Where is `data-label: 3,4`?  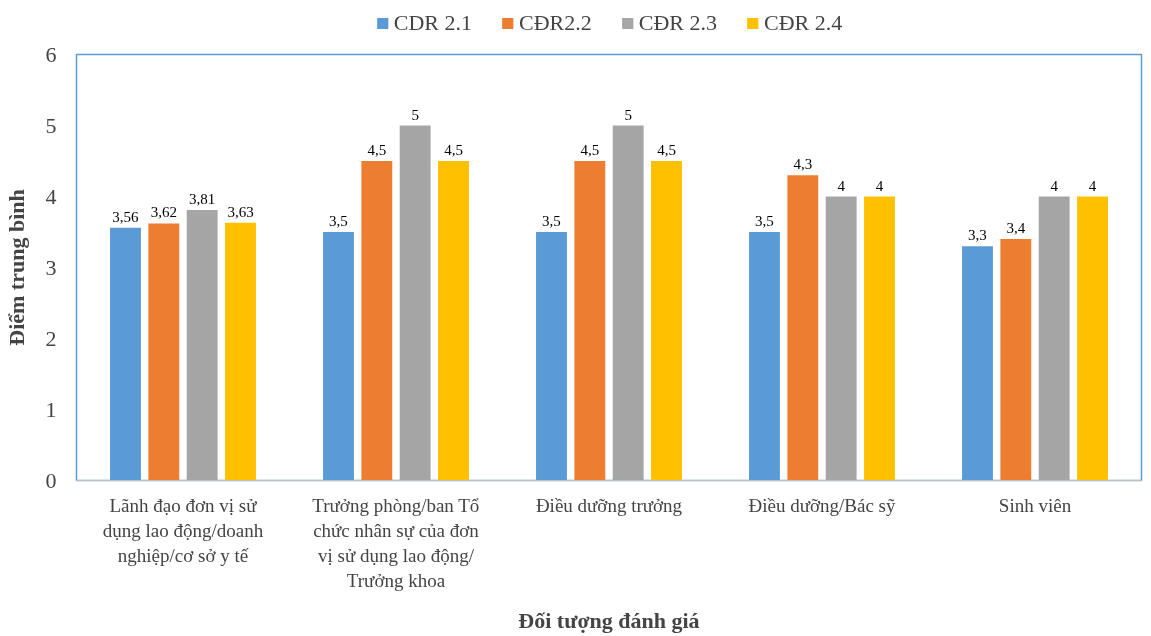 data-label: 3,4 is located at coordinates (1016, 228).